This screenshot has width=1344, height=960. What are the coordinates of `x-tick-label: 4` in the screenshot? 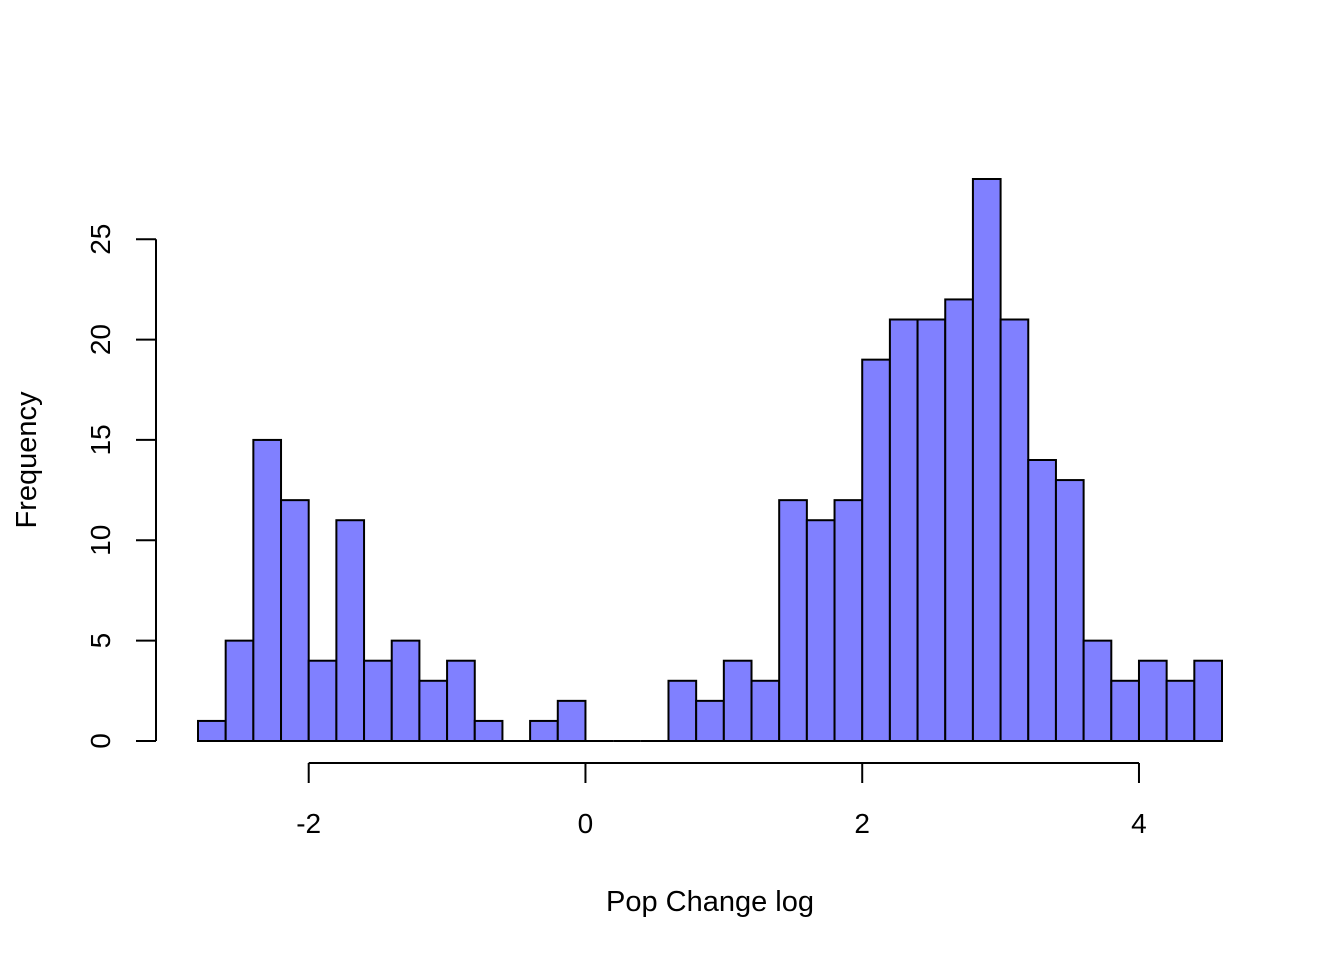 It's located at (1139, 823).